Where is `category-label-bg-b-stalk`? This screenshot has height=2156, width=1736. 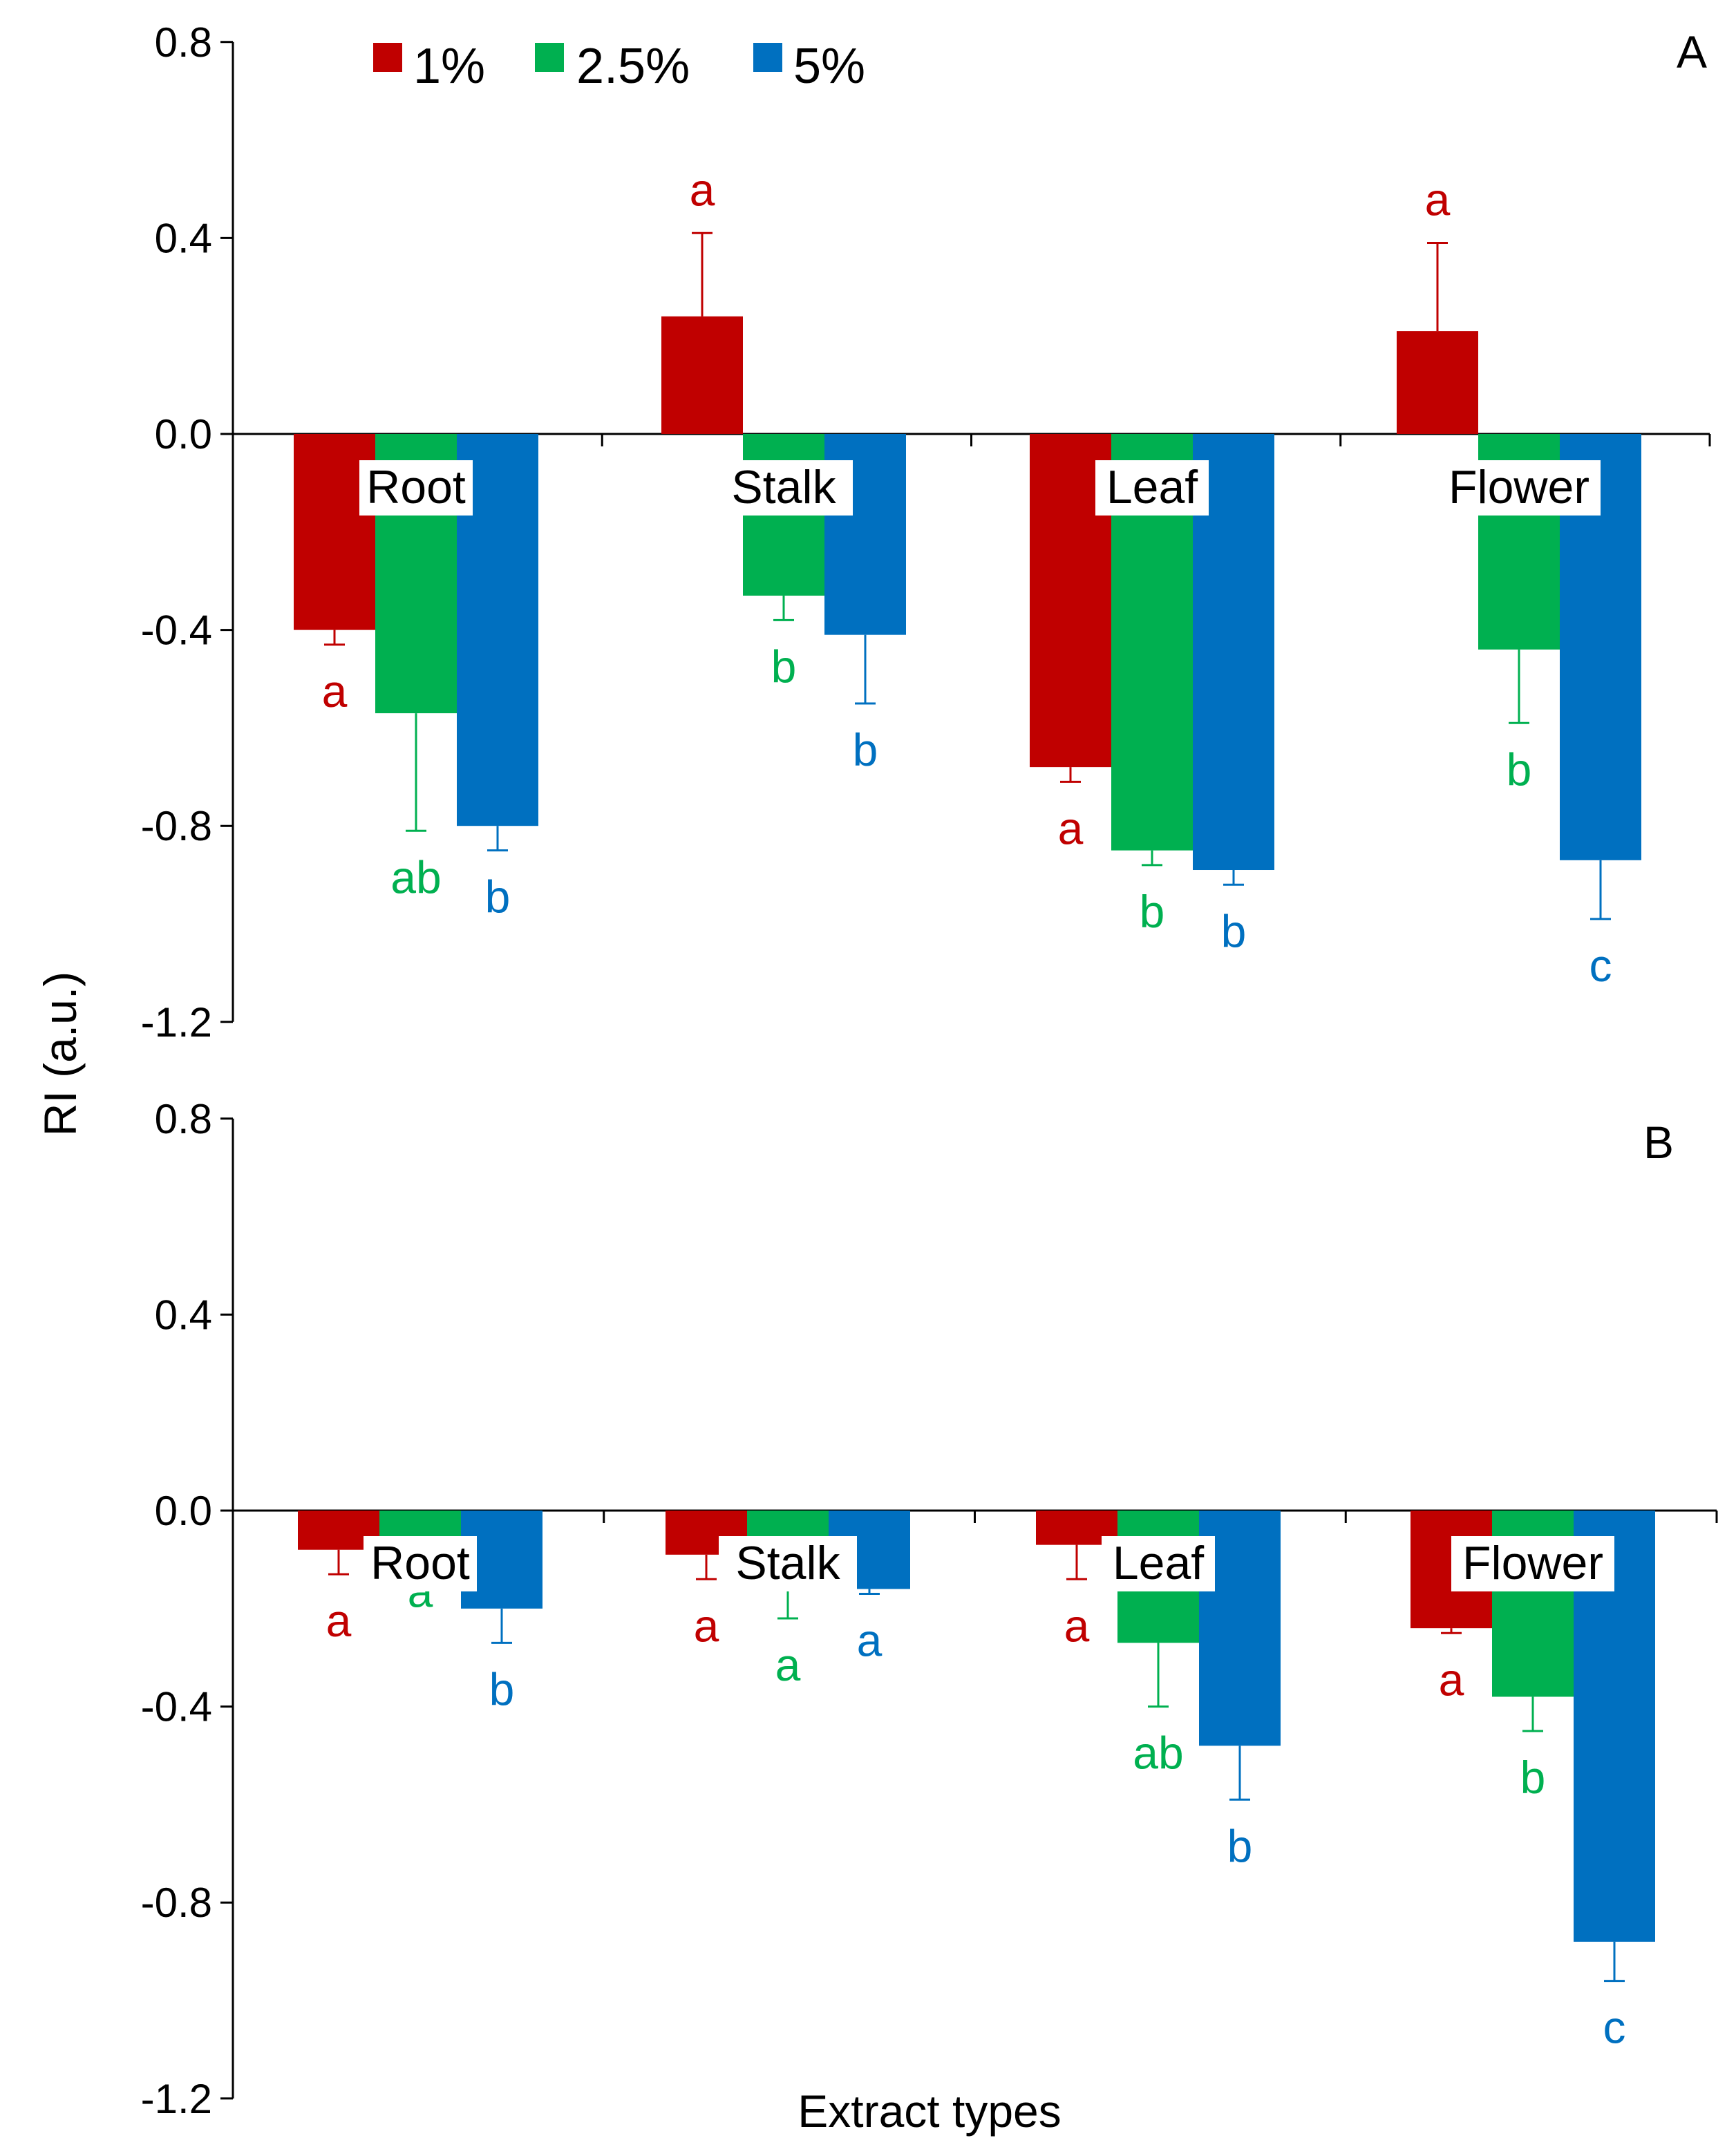
category-label-bg-b-stalk is located at coordinates (788, 1563).